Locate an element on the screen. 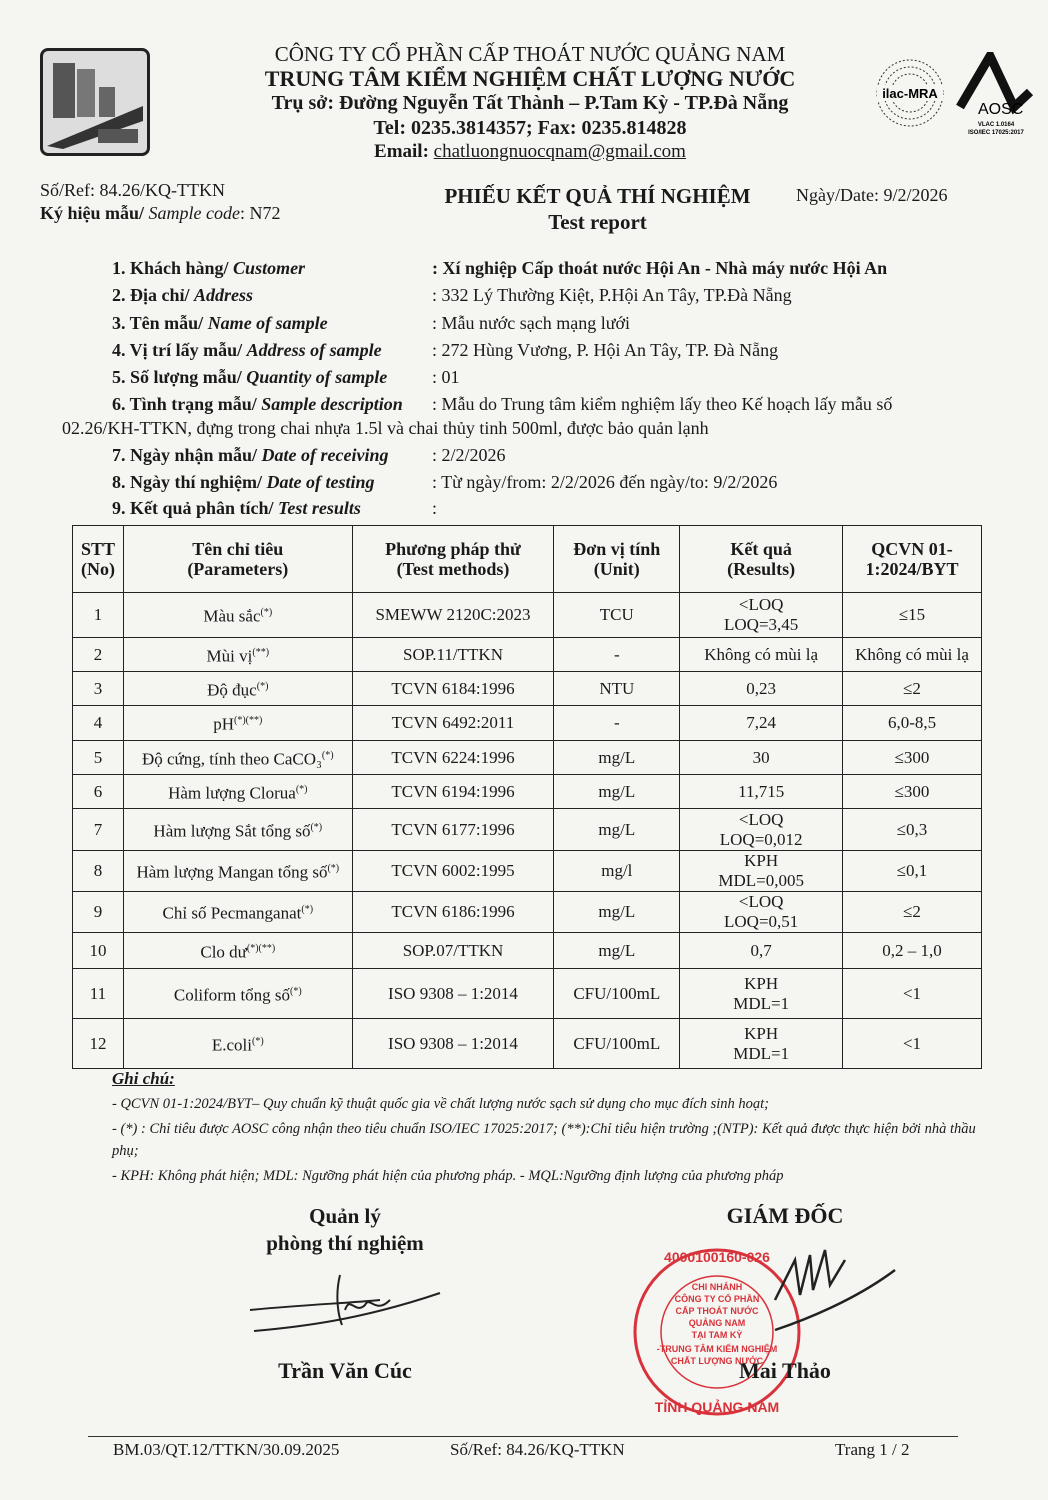  cell-method: SOP.07/TTKN is located at coordinates (453, 950).